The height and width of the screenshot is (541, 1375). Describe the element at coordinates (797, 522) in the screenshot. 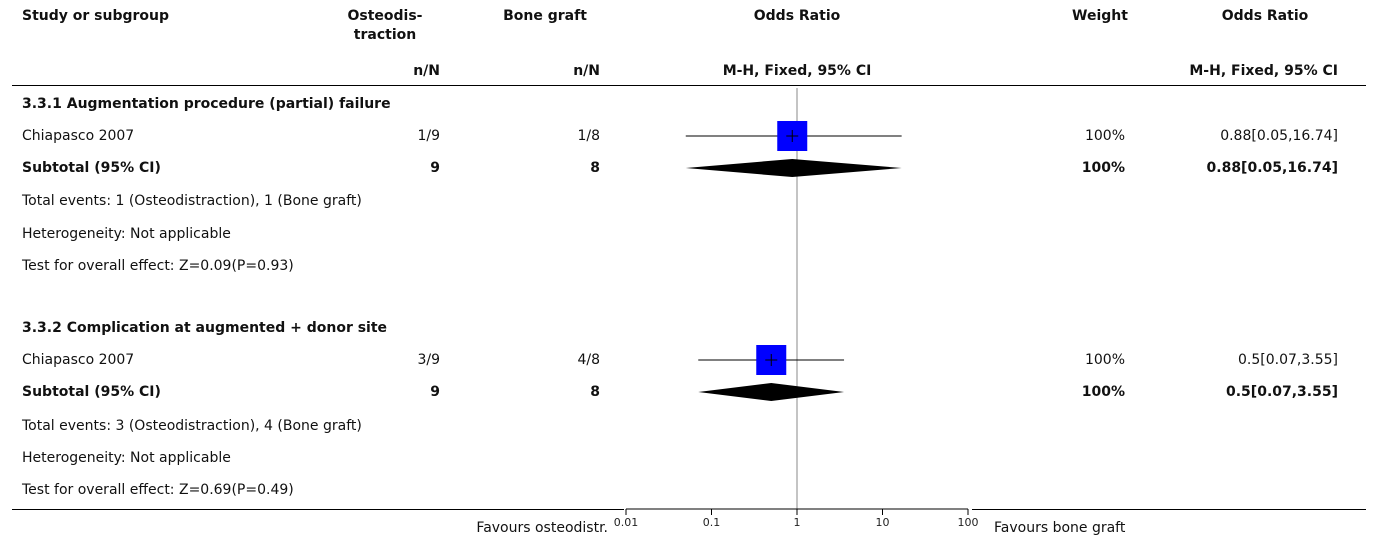

I see `x-axis-tick-label: 1` at that location.